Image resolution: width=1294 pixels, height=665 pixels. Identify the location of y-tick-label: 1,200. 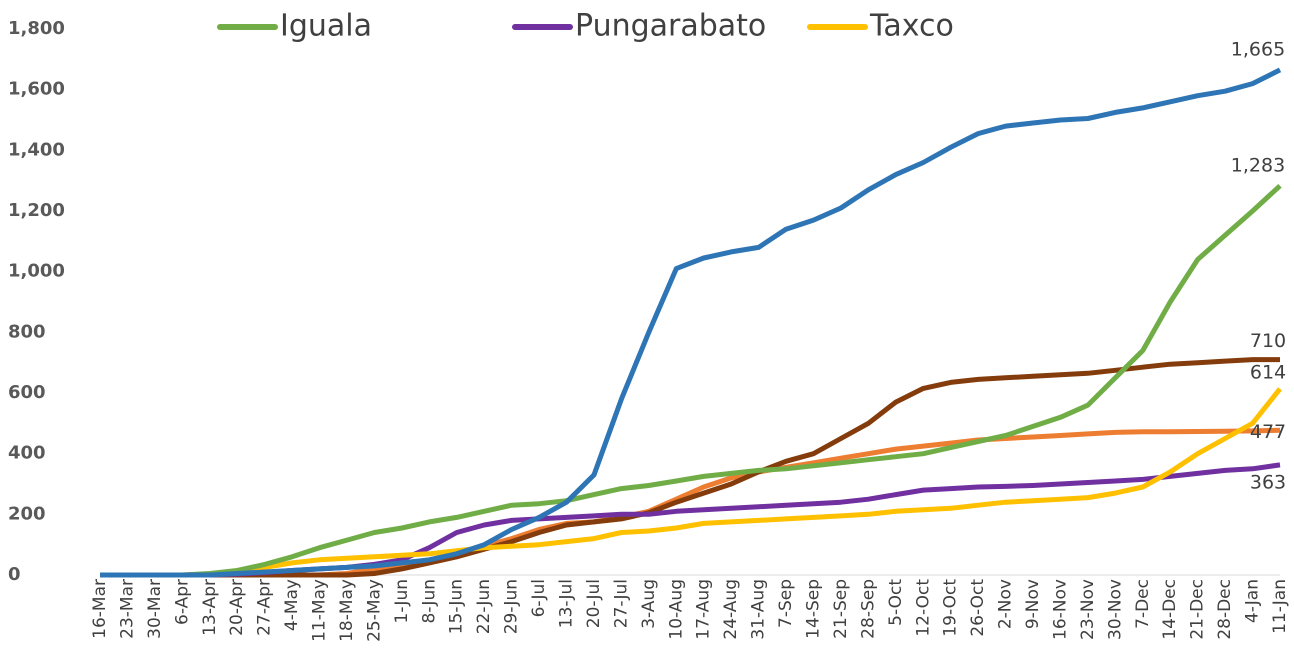
(36, 210).